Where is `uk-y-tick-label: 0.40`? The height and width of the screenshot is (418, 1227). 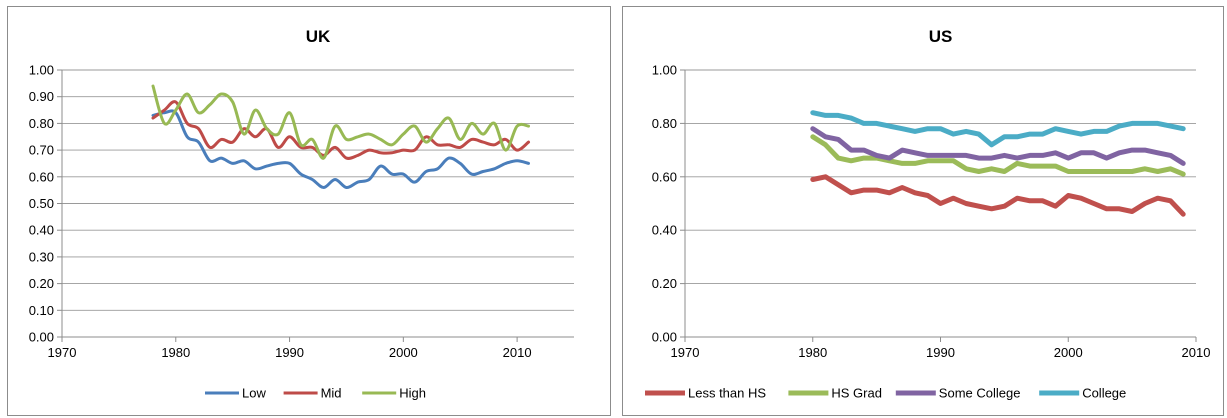 uk-y-tick-label: 0.40 is located at coordinates (41, 230).